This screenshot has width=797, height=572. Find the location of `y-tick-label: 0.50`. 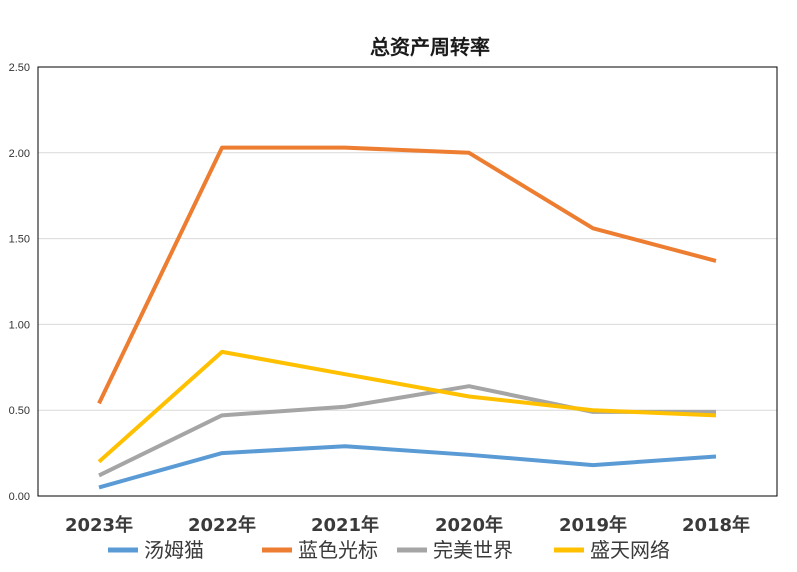

y-tick-label: 0.50 is located at coordinates (19, 411).